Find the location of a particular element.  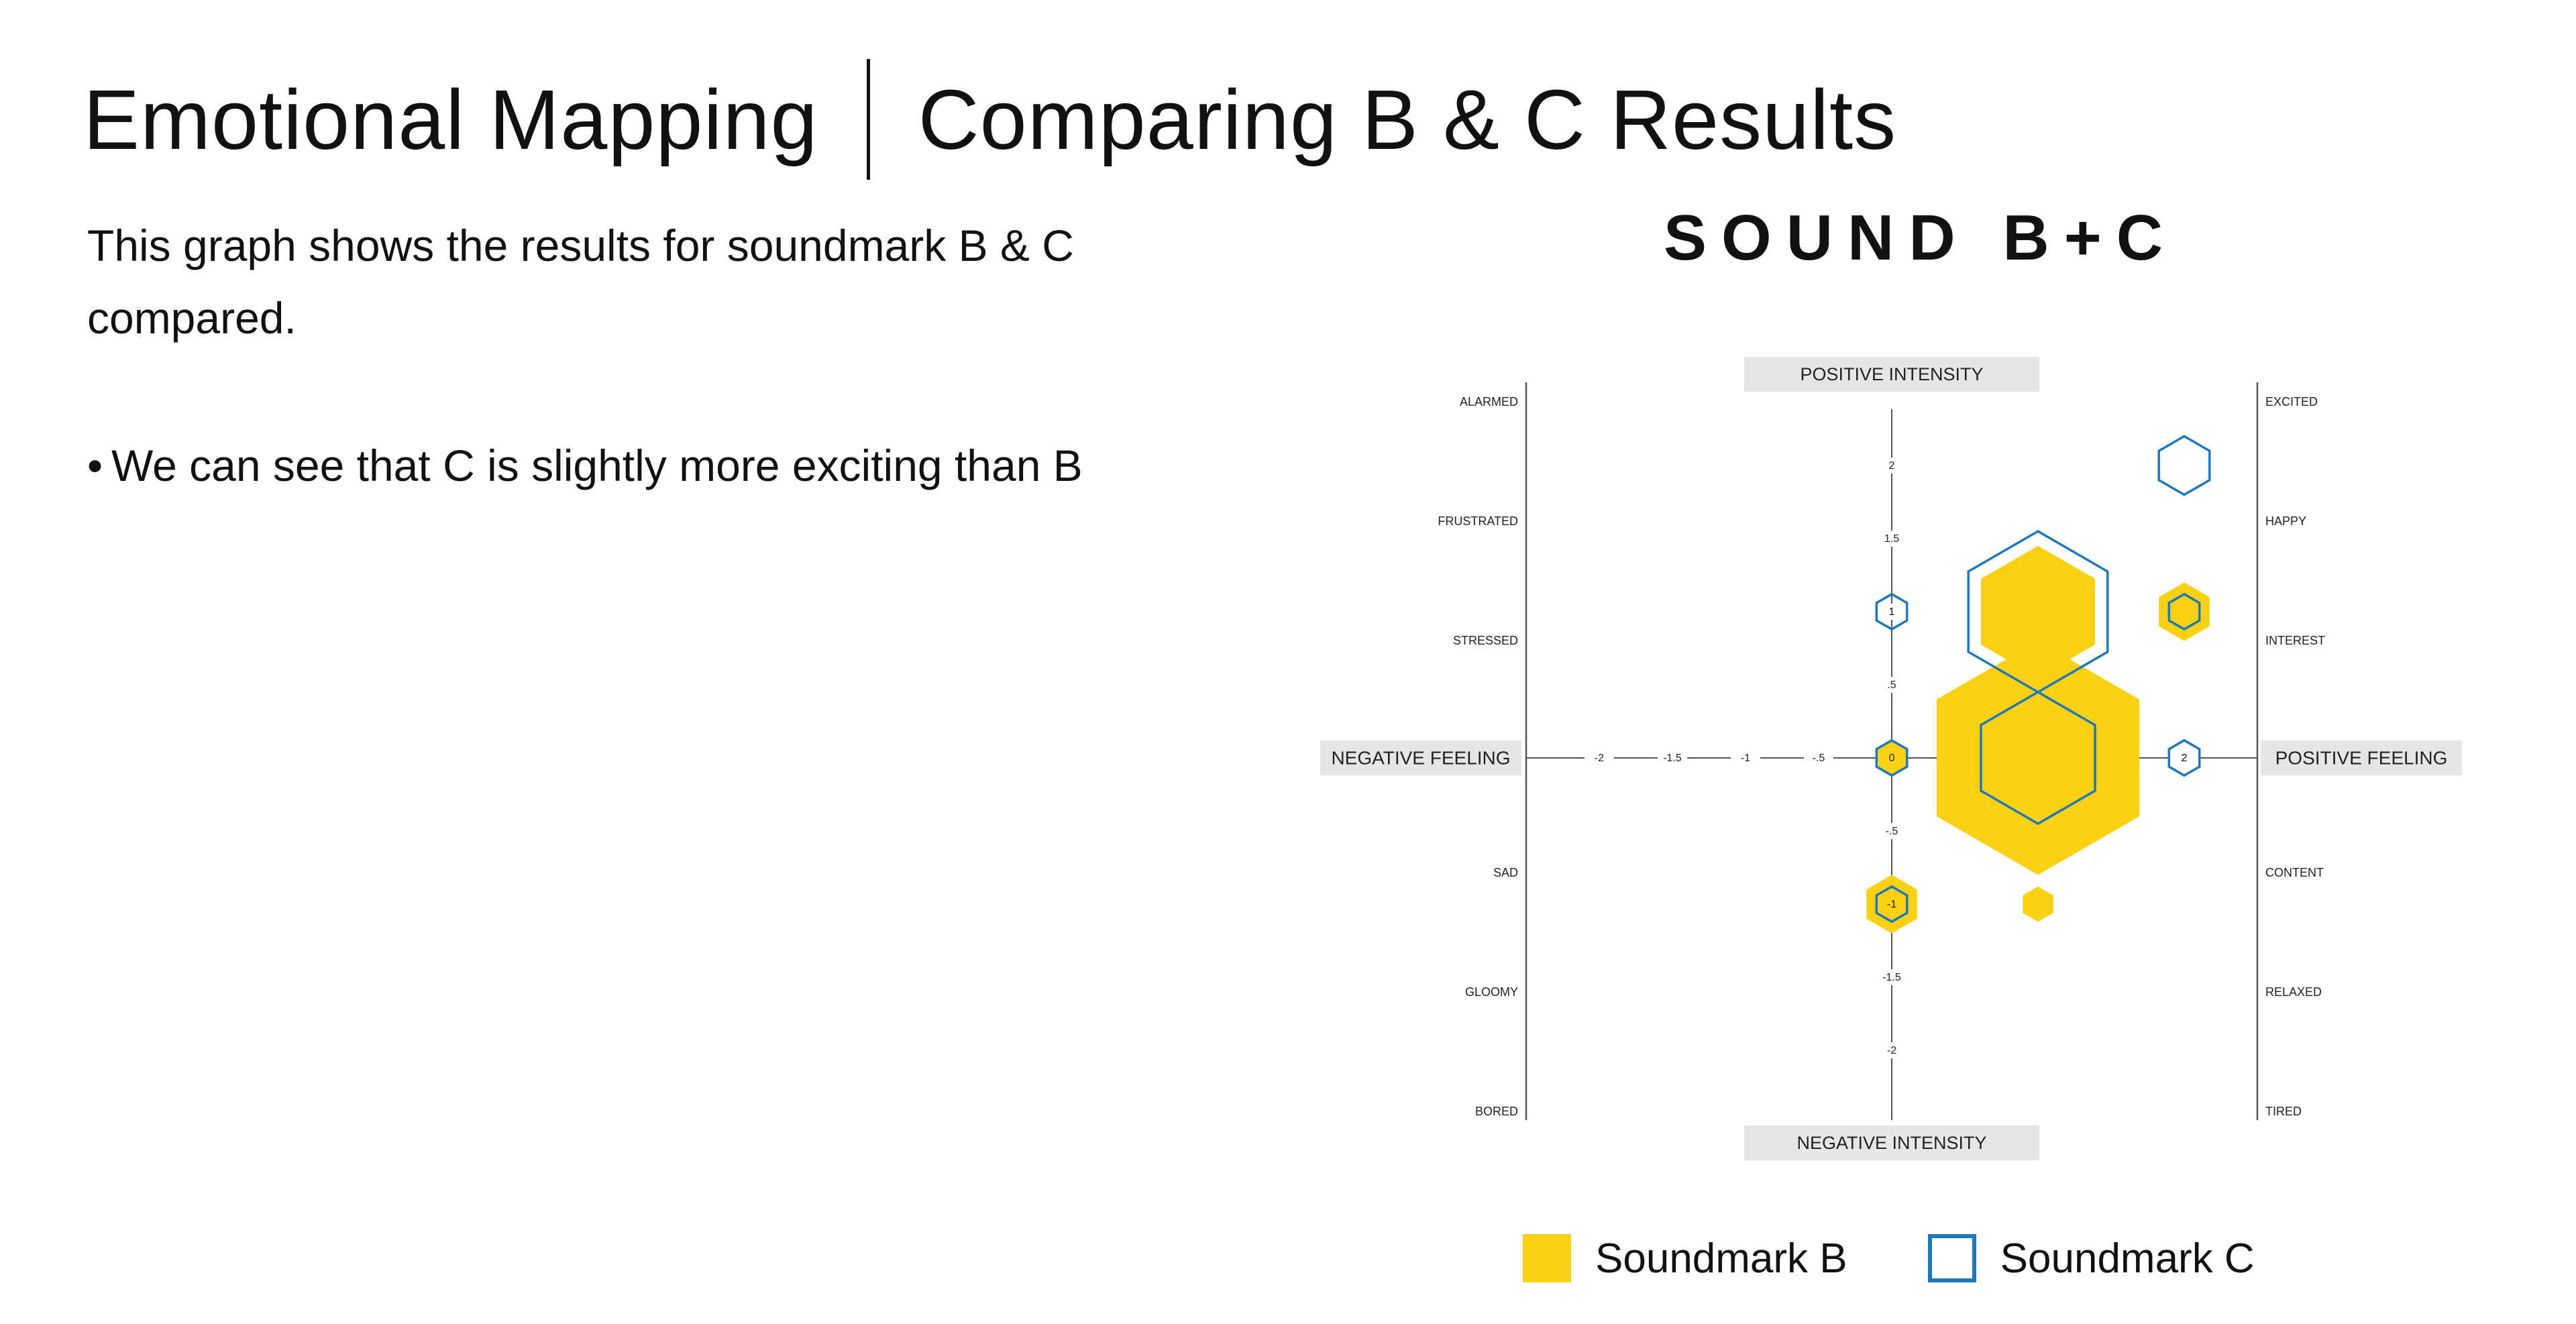

title-left: Emotional Mapping is located at coordinates (450, 119).